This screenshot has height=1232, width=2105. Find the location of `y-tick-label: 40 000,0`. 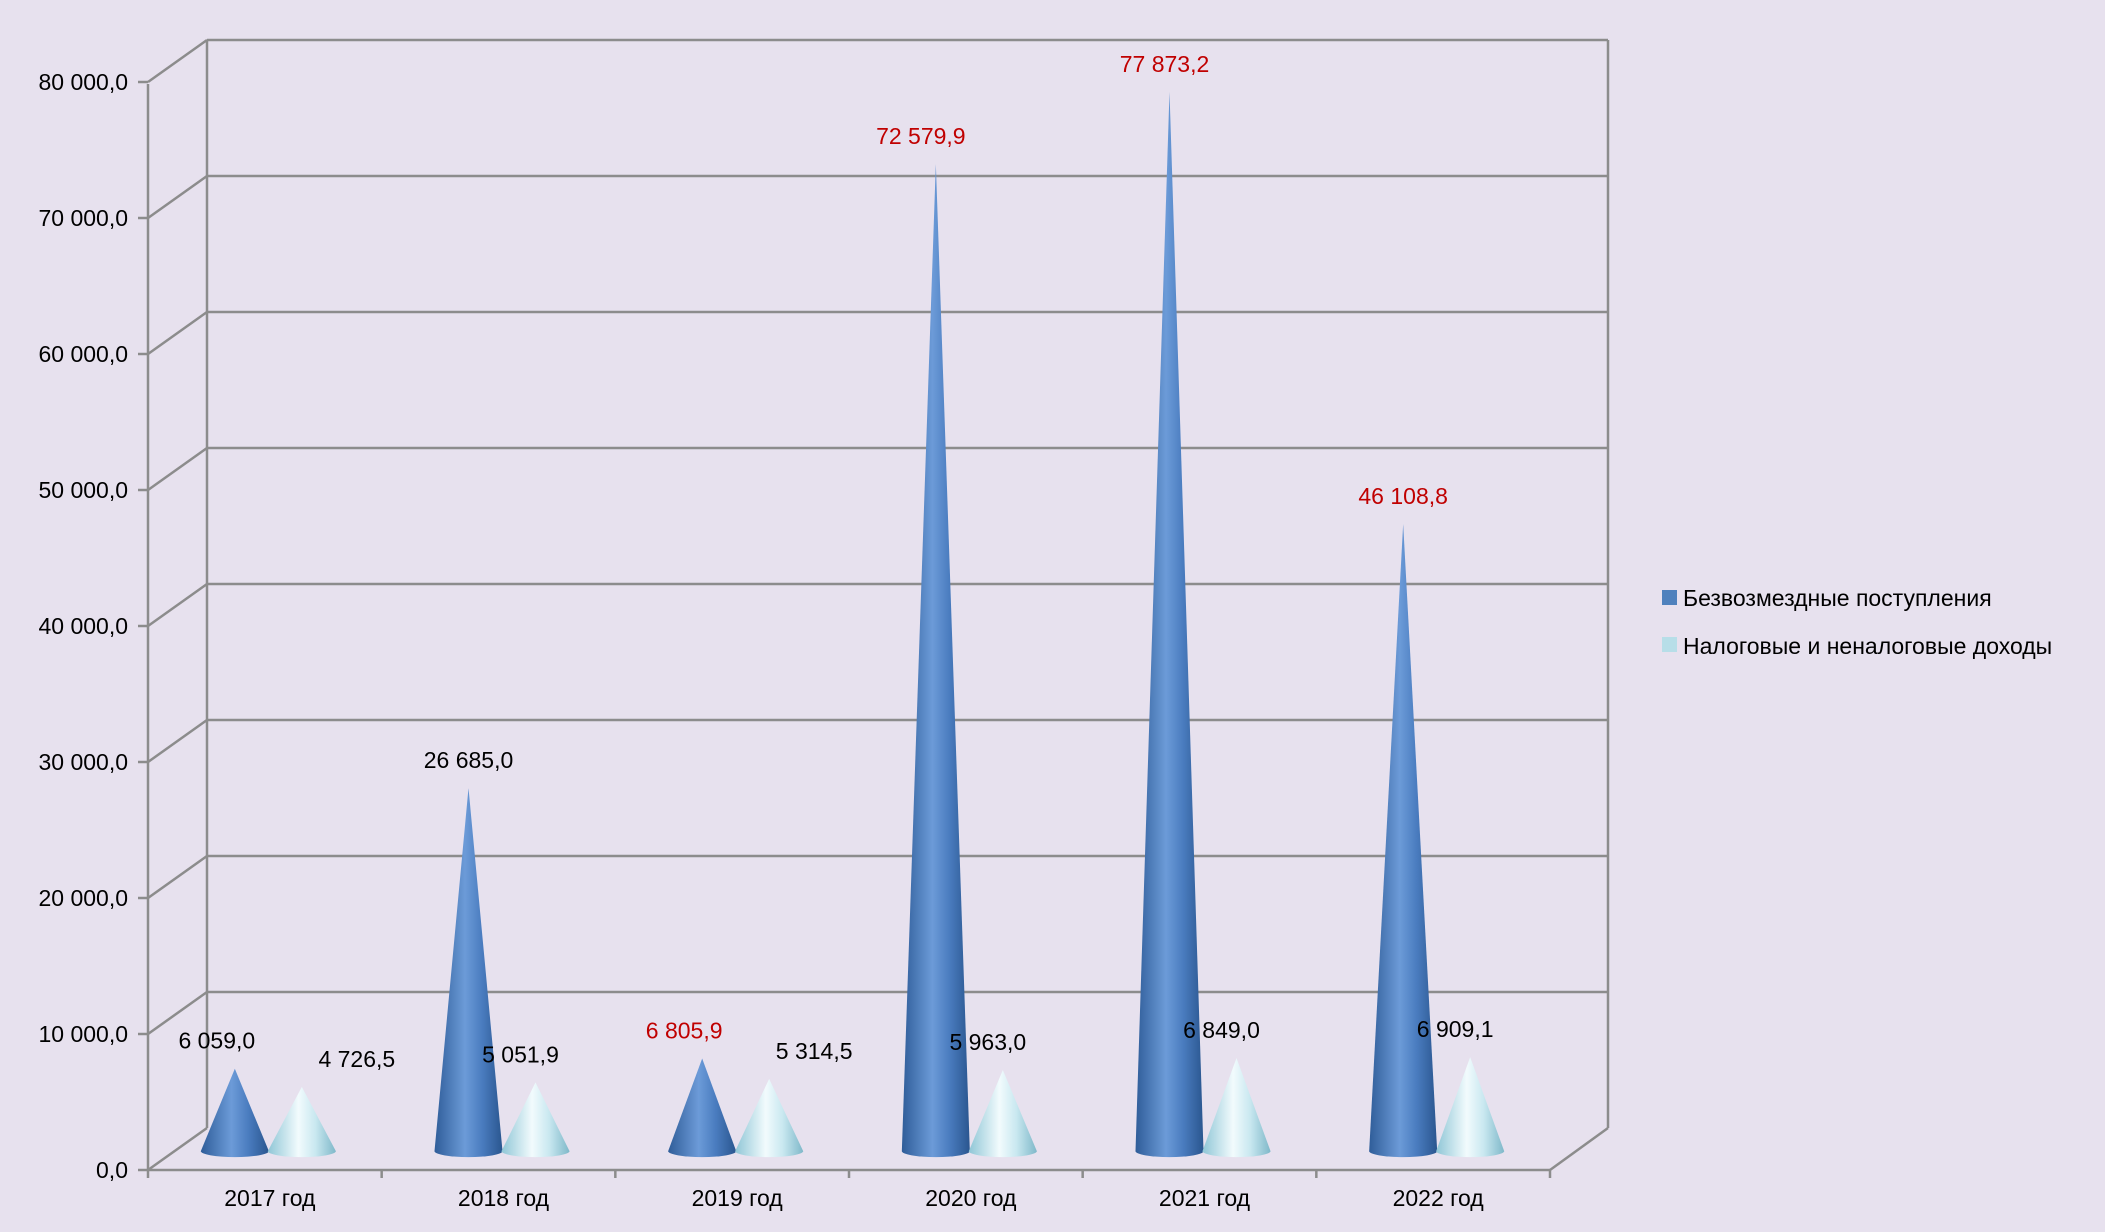

y-tick-label: 40 000,0 is located at coordinates (83, 626).